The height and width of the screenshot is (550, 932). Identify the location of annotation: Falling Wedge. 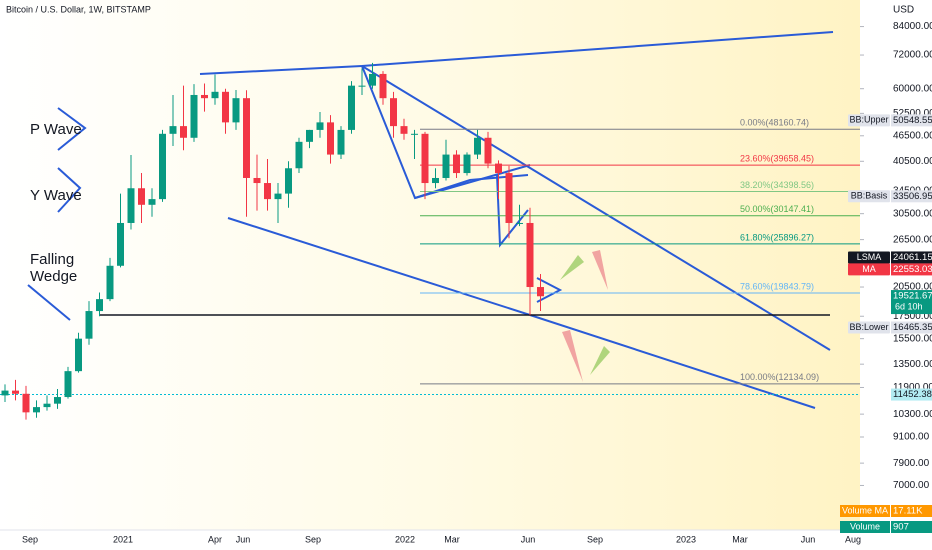
(53, 268).